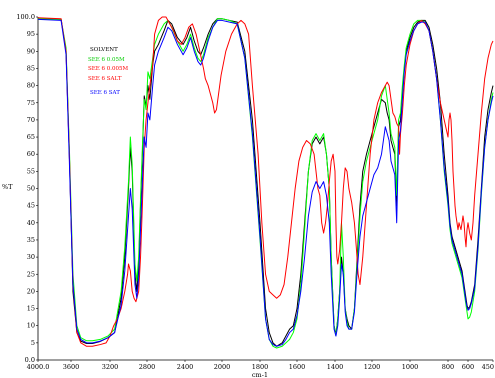 This screenshot has width=495, height=378. I want to click on y-tick-label: 30, so click(31, 257).